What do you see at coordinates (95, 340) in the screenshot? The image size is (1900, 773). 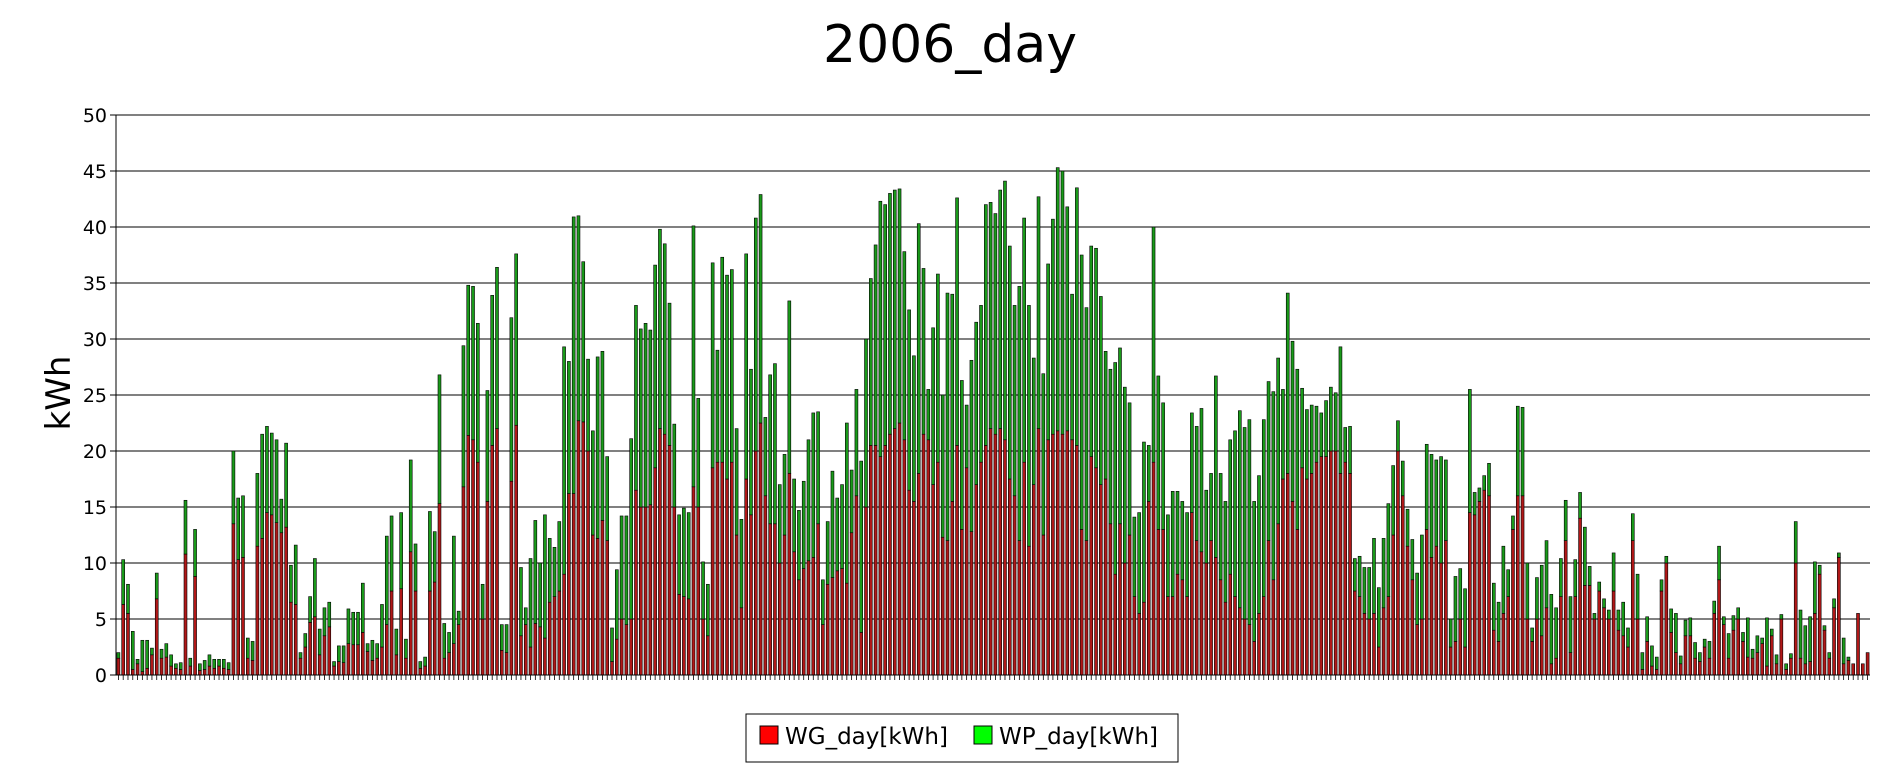 I see `y-tick-label: 30` at bounding box center [95, 340].